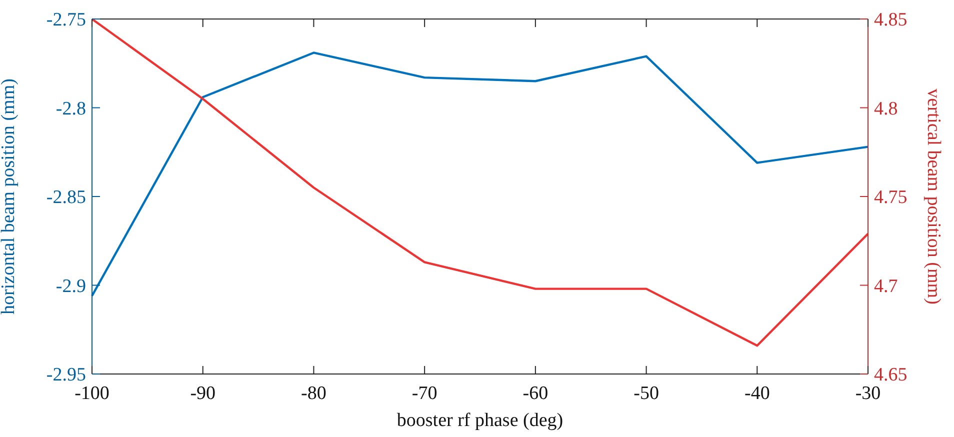 The width and height of the screenshot is (954, 437). Describe the element at coordinates (66, 20) in the screenshot. I see `y-tick-label: -2.75` at that location.